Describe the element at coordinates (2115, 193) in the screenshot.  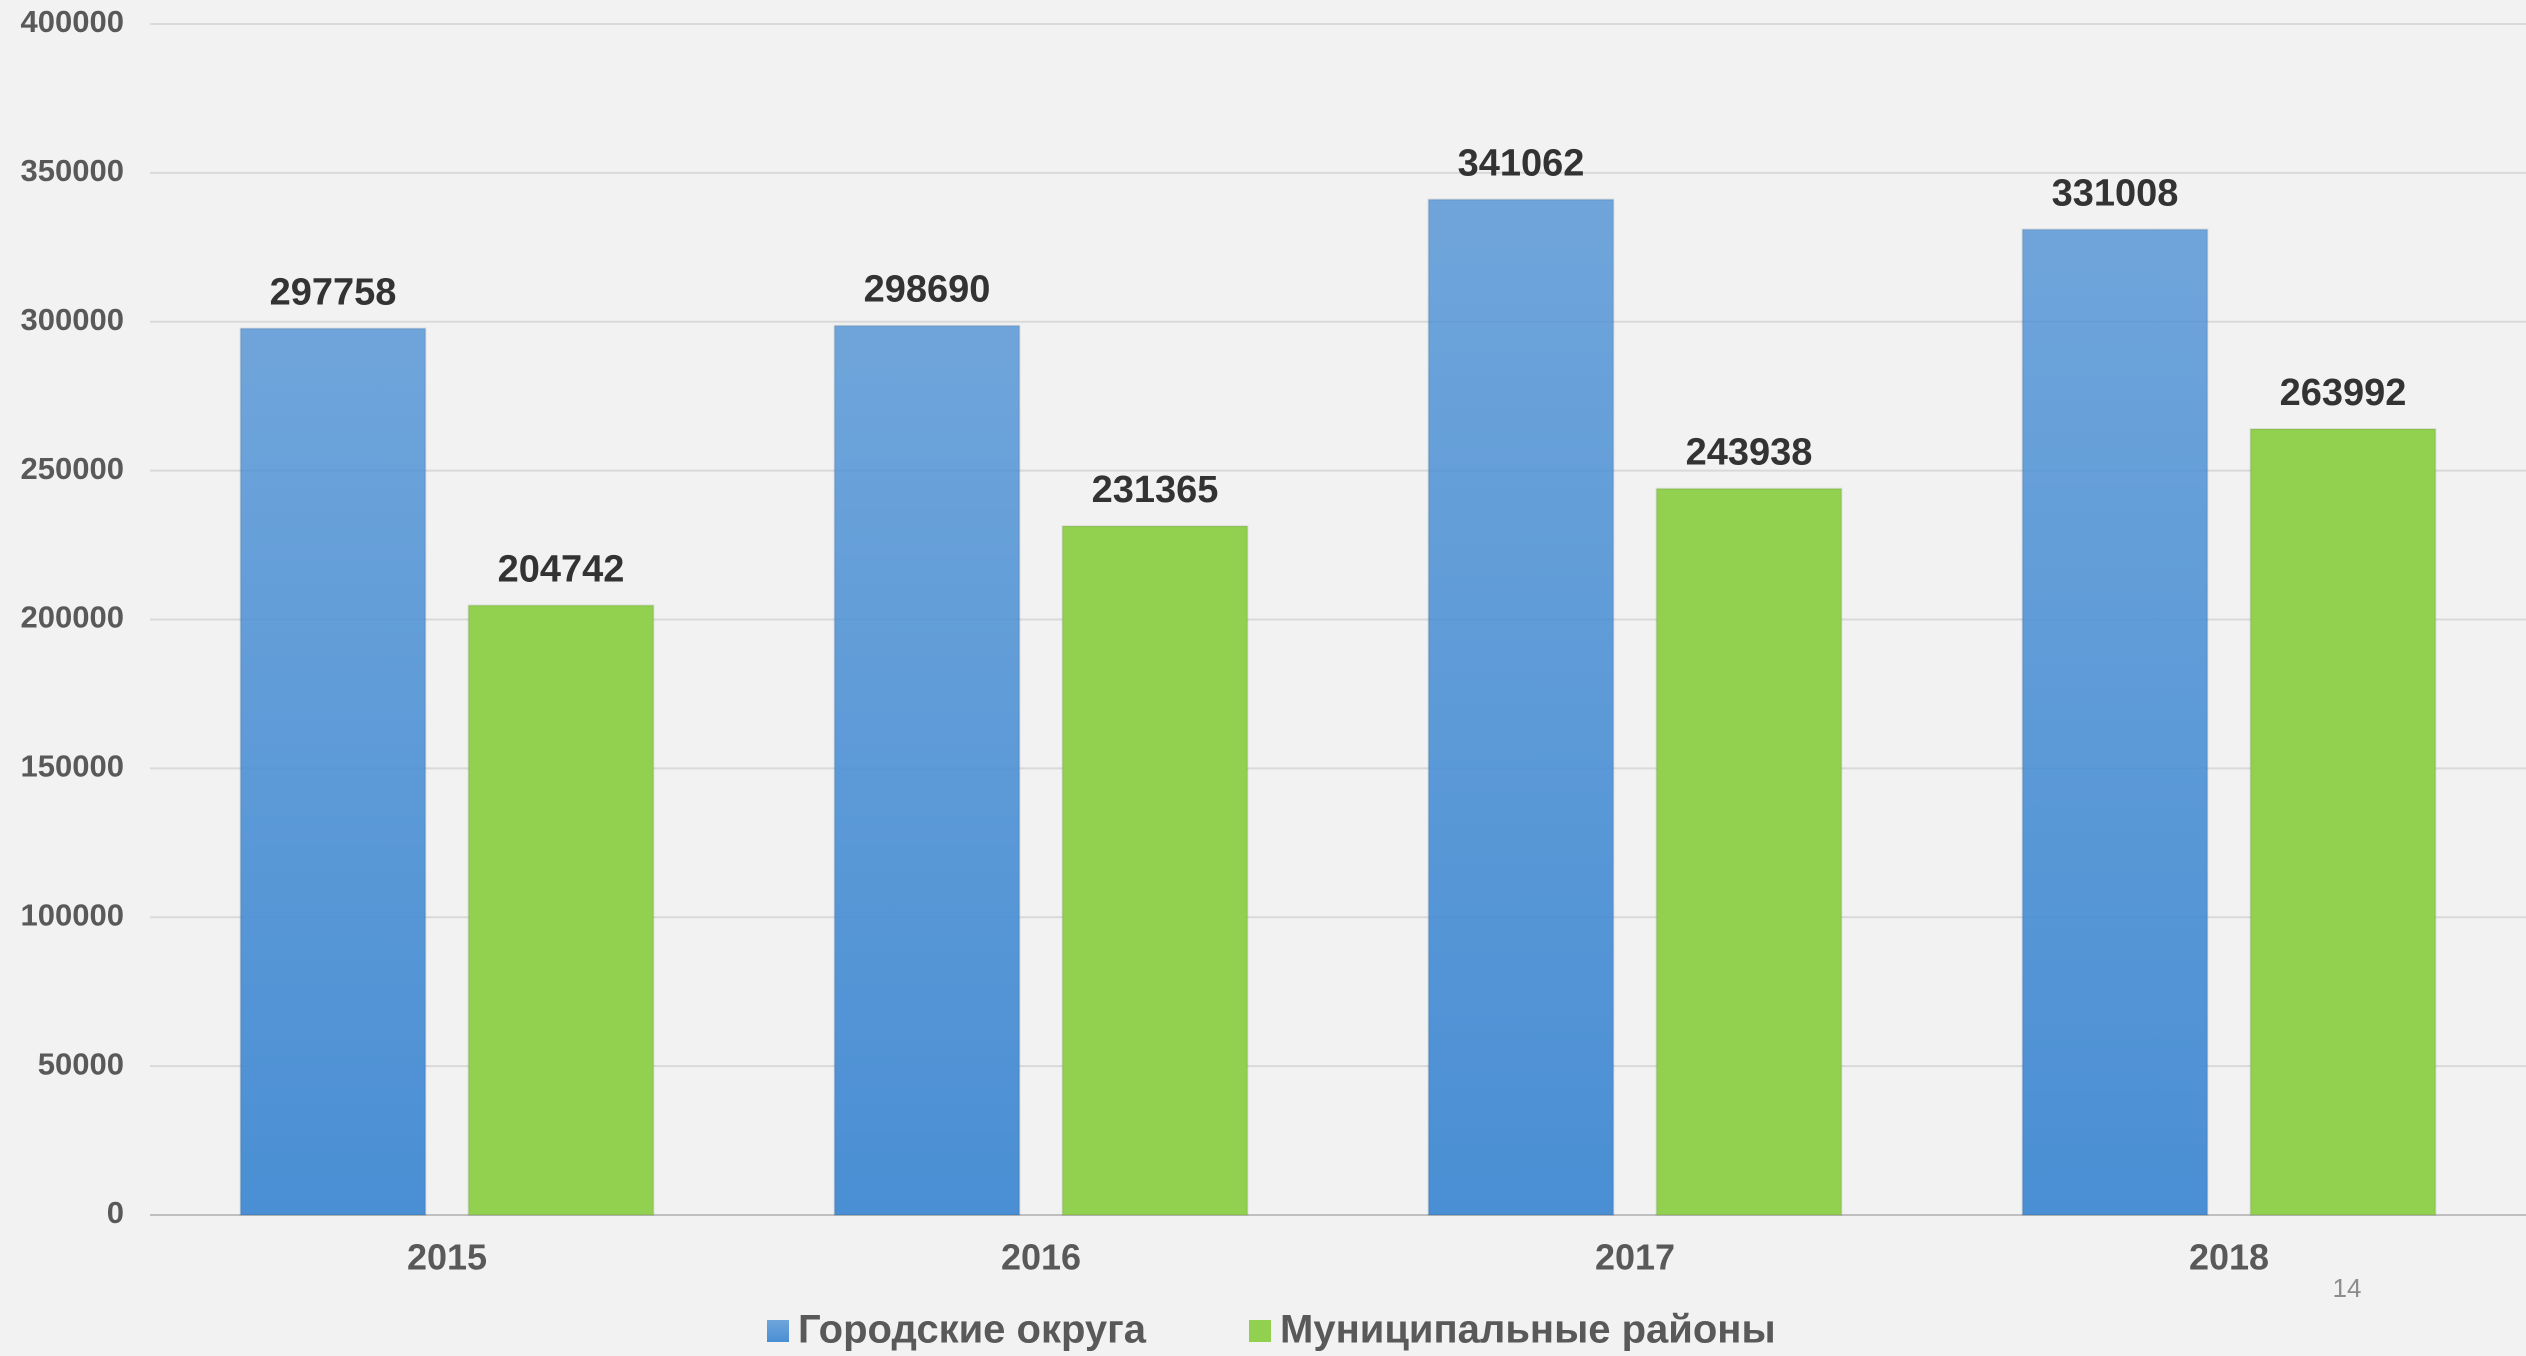
I see `data-label: 331008` at that location.